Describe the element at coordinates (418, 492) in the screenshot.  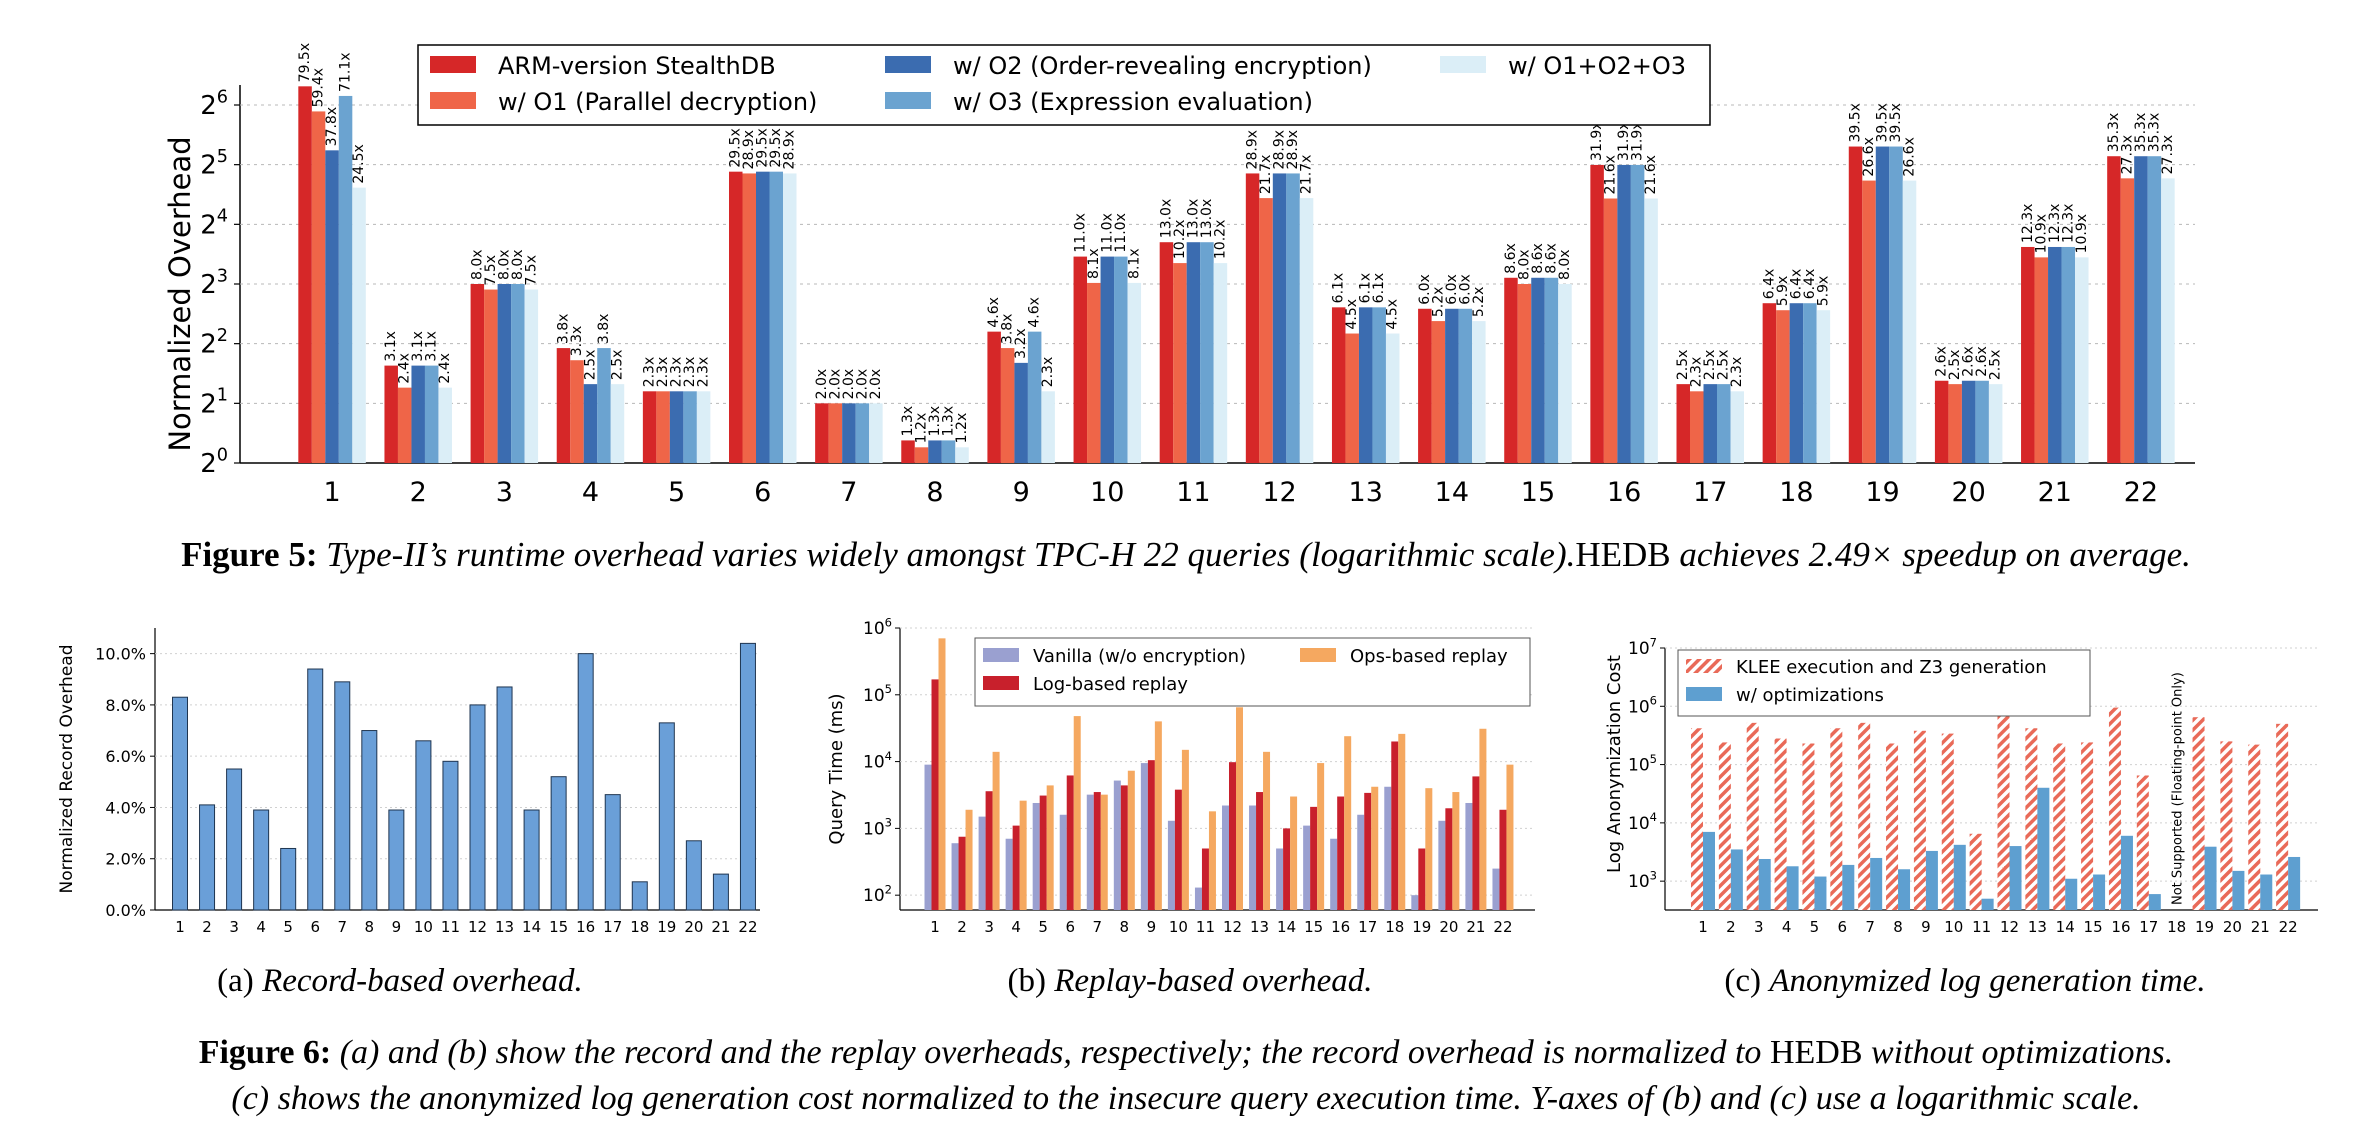
I see `fig5-x-tick-label: 2` at that location.